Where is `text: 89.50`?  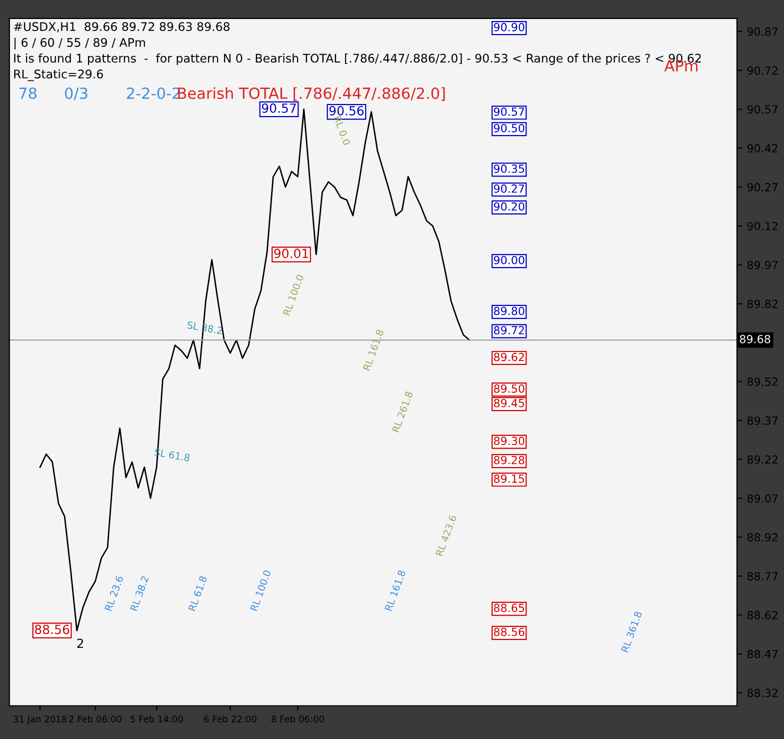 text: 89.50 is located at coordinates (509, 388).